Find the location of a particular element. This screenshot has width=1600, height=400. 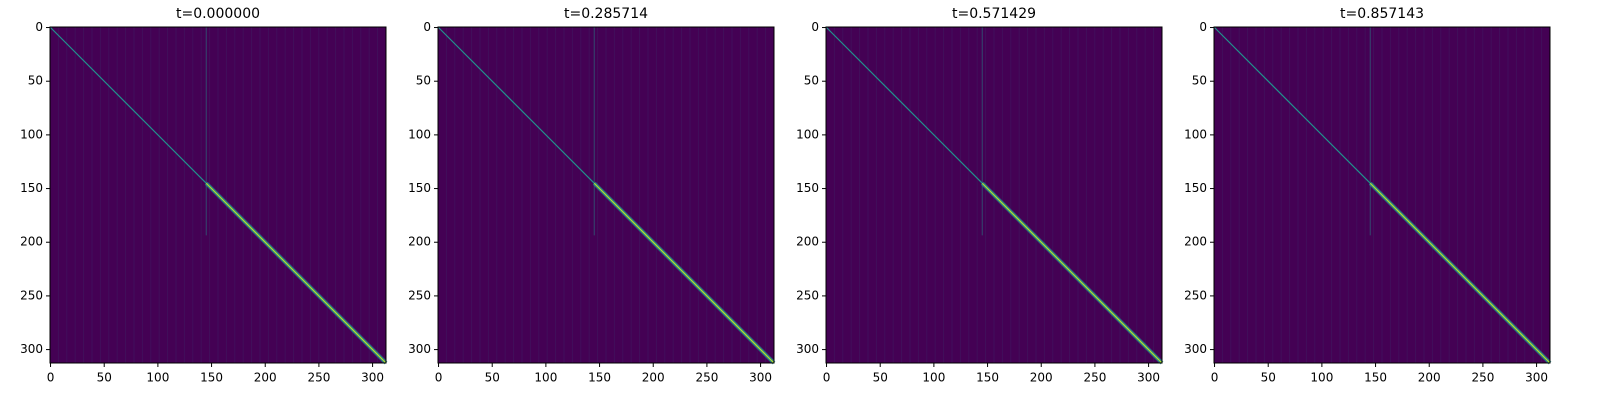

chart-title: t=0.857143 is located at coordinates (1382, 14).